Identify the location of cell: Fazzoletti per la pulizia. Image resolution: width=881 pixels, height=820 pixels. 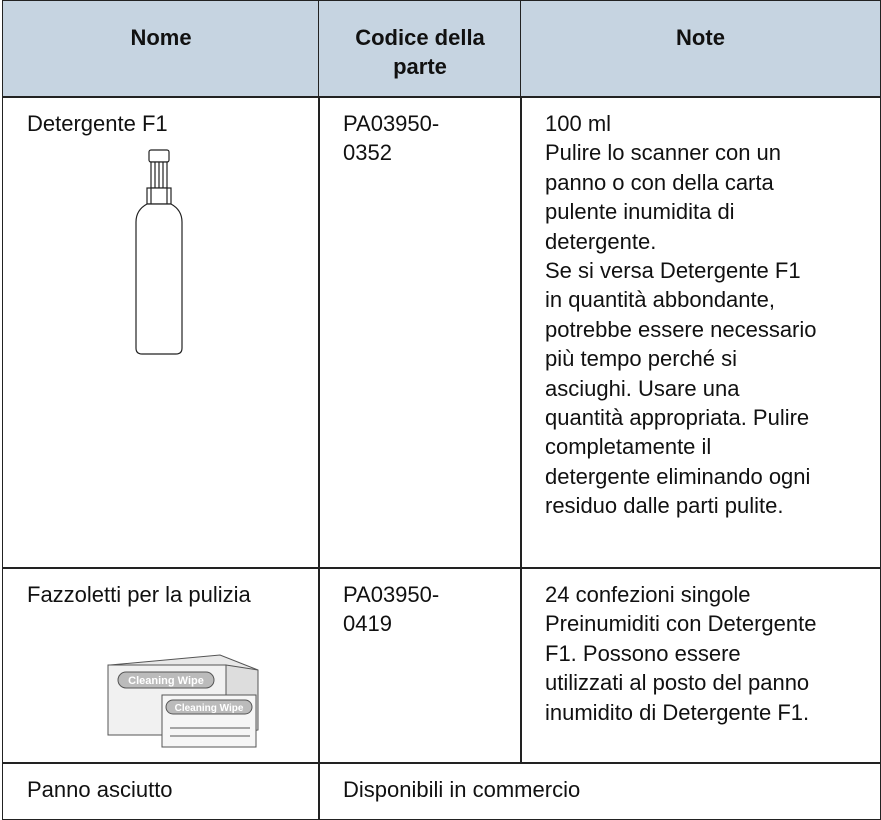
(161, 665).